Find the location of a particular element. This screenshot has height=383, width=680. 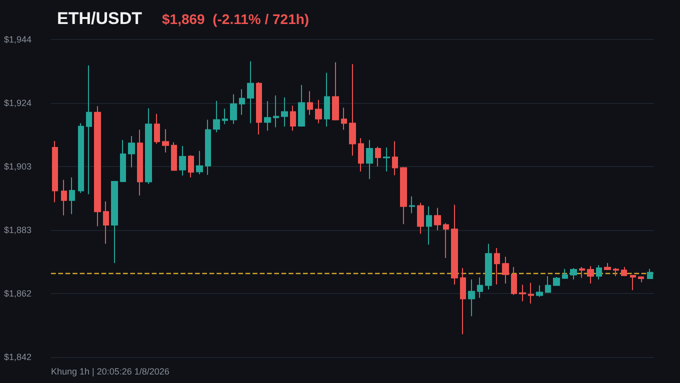

chart-title: ETH/USDT is located at coordinates (100, 18).